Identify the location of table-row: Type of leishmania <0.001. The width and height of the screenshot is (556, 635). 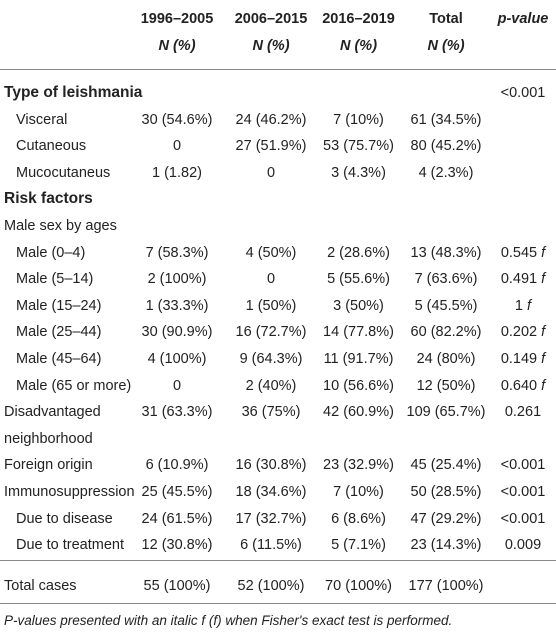
(278, 93).